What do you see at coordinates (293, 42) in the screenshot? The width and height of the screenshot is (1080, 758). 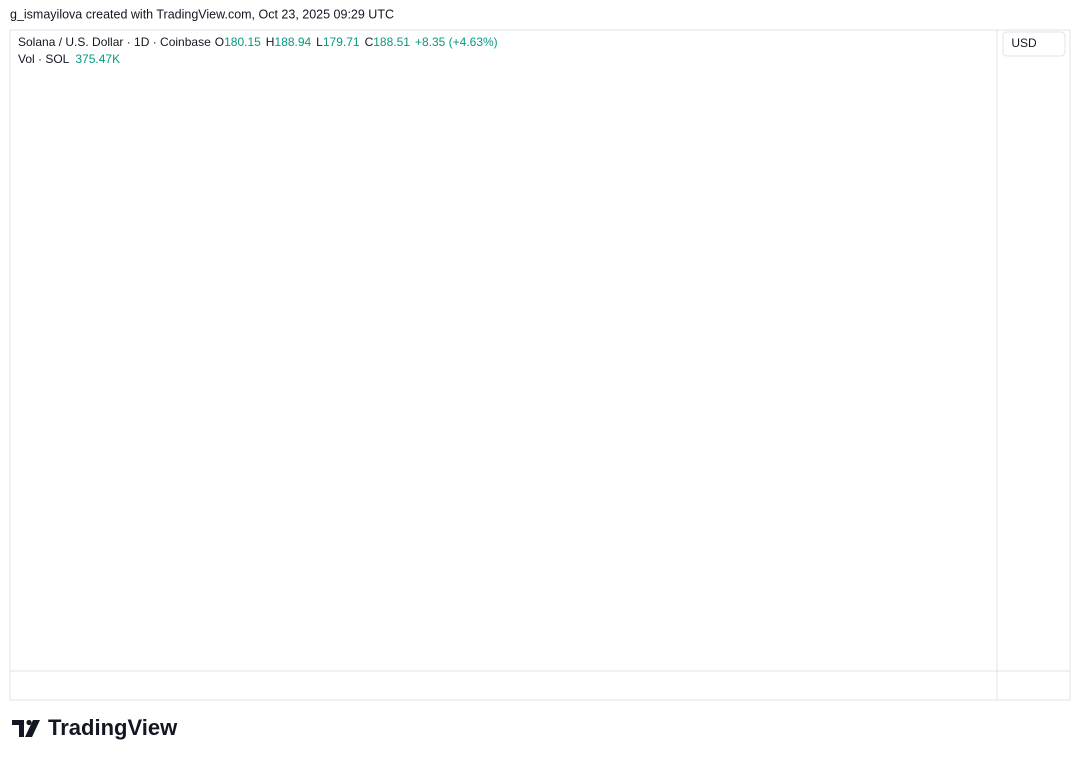 I see `ohlc-value: 188.94` at bounding box center [293, 42].